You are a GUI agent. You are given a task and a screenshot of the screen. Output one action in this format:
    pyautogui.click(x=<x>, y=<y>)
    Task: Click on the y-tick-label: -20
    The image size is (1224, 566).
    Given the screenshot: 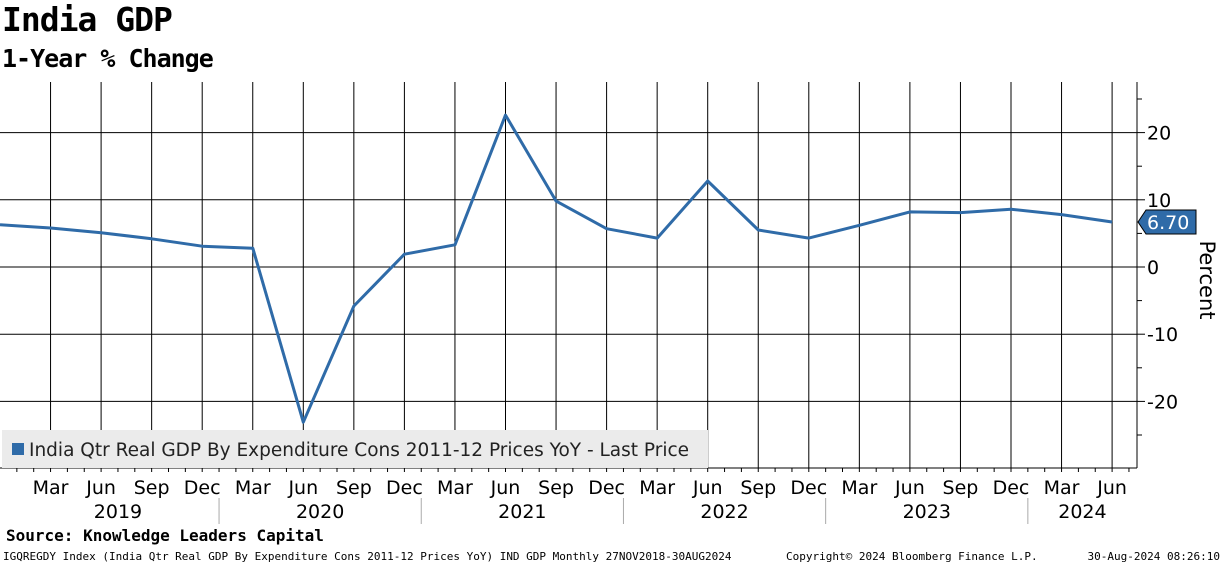 What is the action you would take?
    pyautogui.click(x=1162, y=402)
    